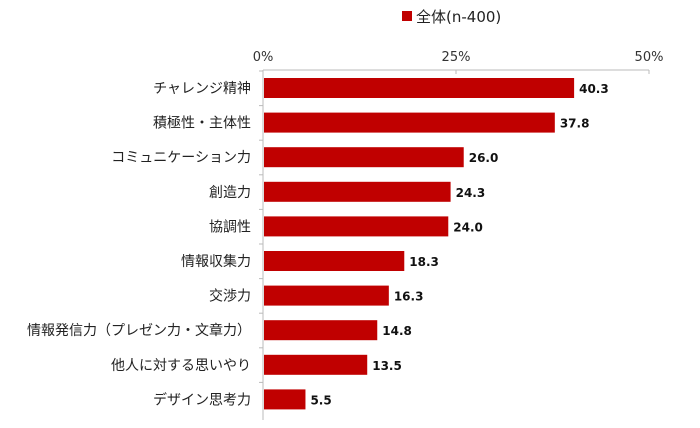 The image size is (700, 428). I want to click on data-label: 24.0, so click(468, 227).